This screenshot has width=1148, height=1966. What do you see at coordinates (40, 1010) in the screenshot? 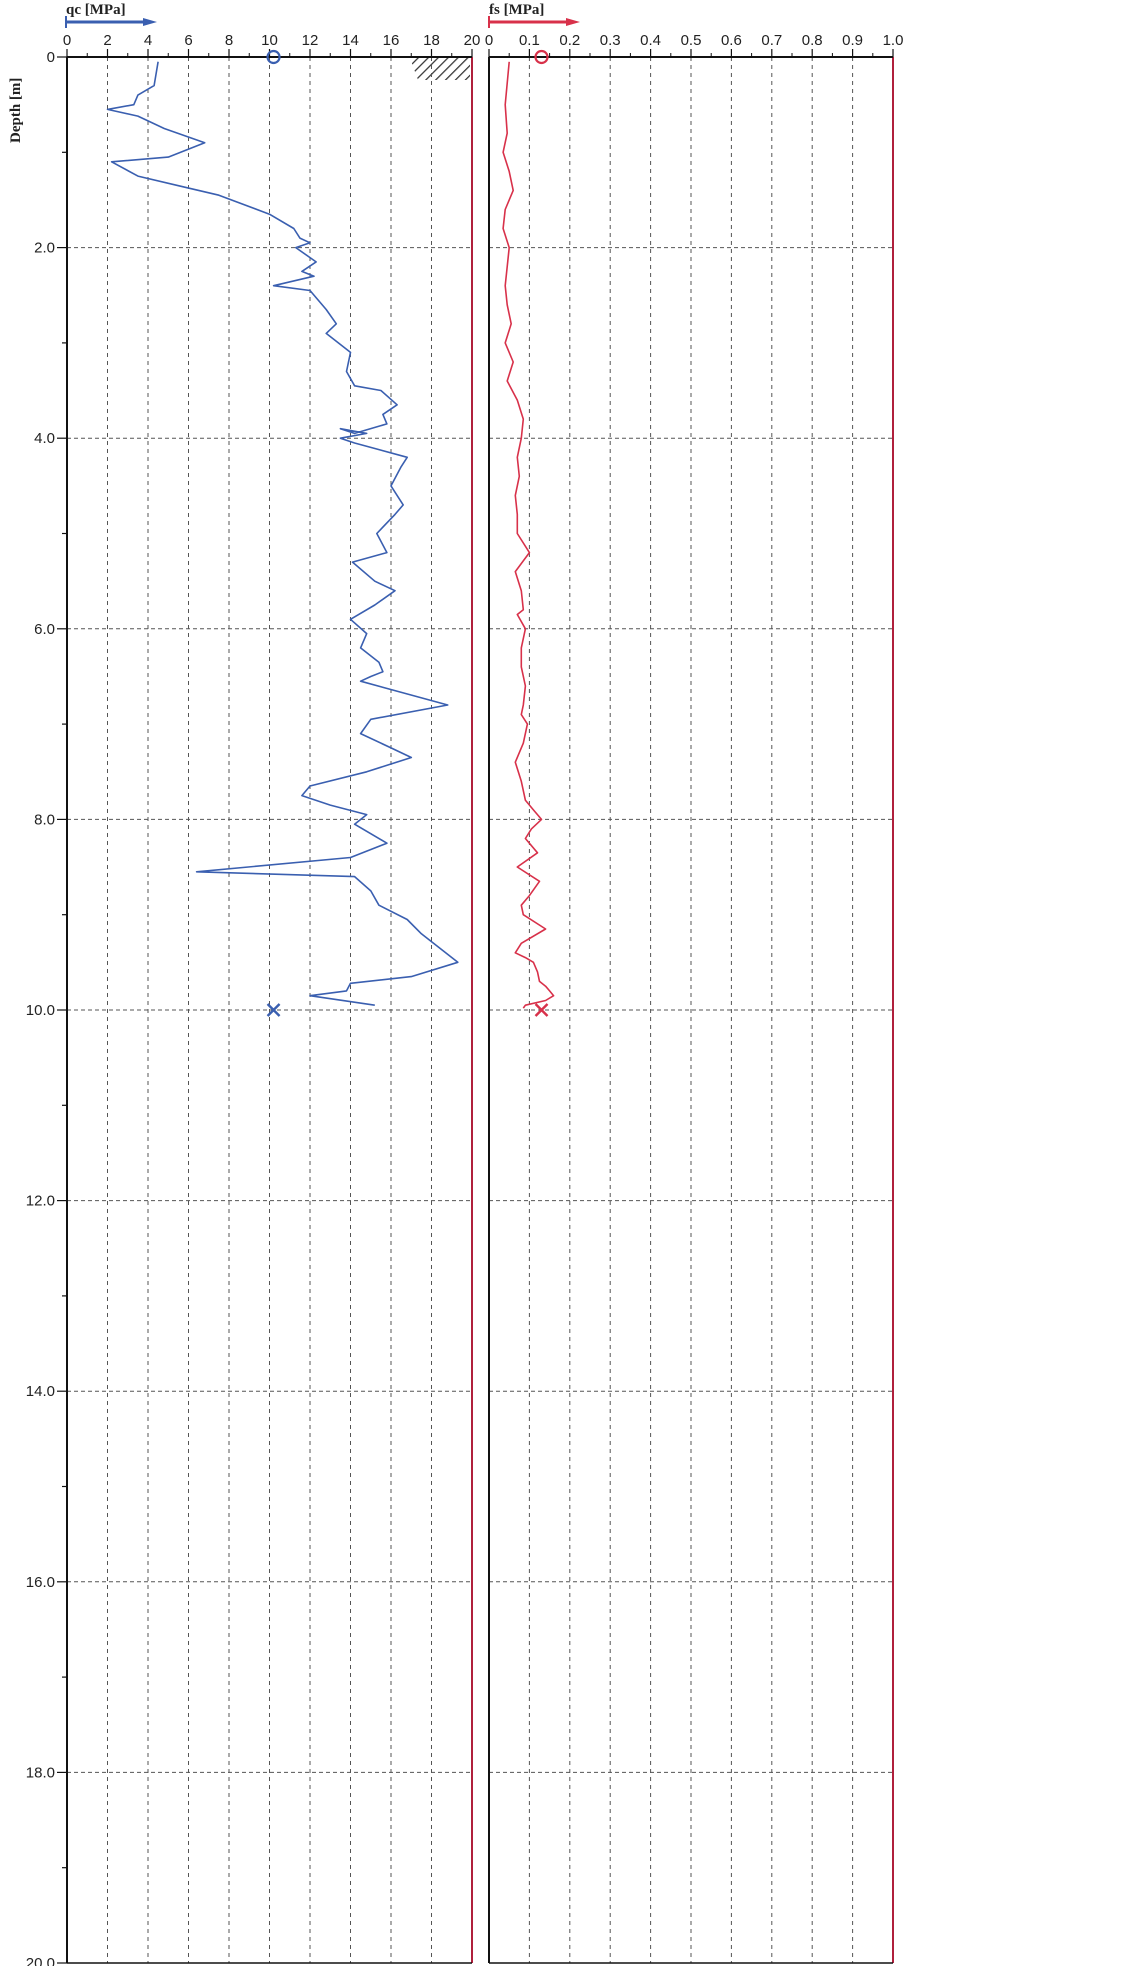
I see `y-tick-label: 10.0` at bounding box center [40, 1010].